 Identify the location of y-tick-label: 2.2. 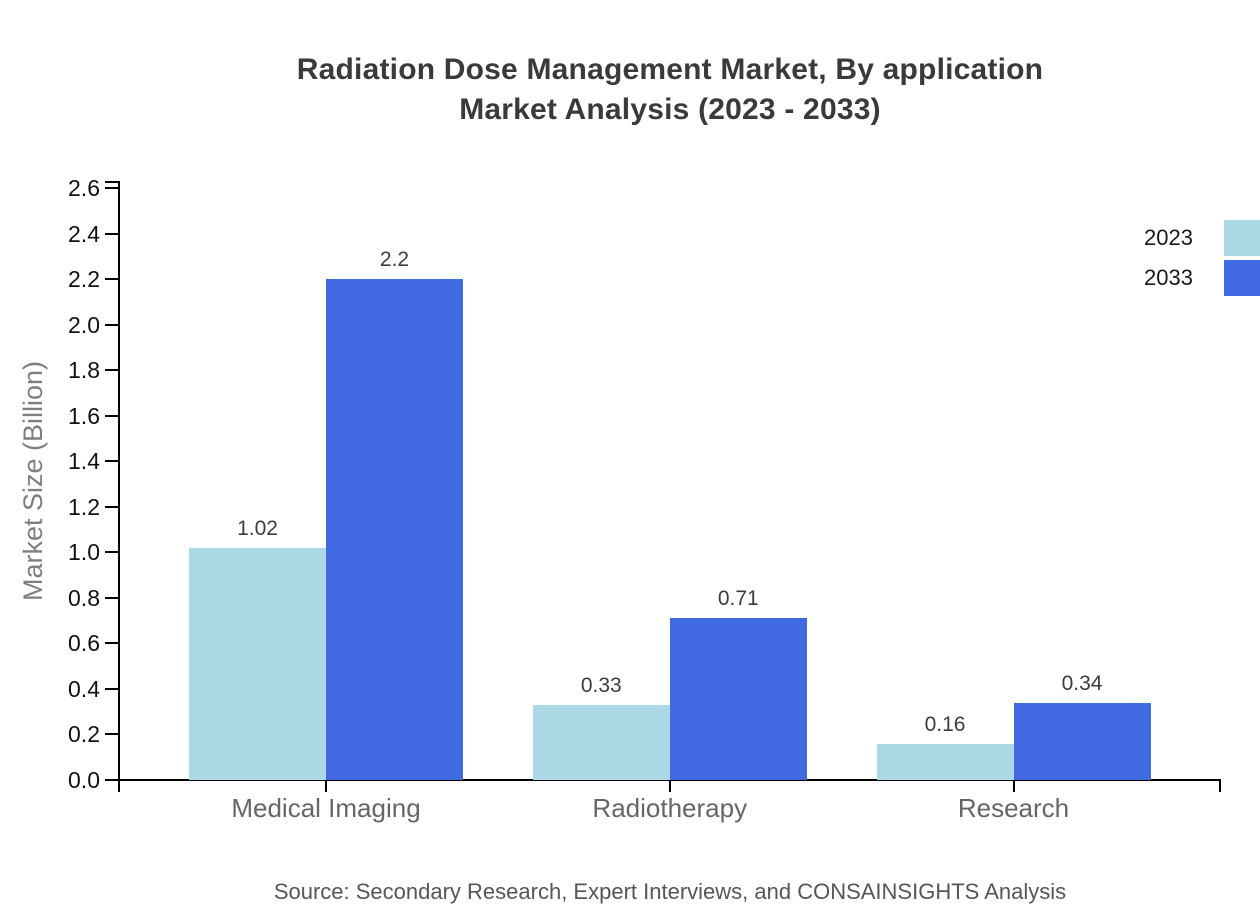
(84, 279).